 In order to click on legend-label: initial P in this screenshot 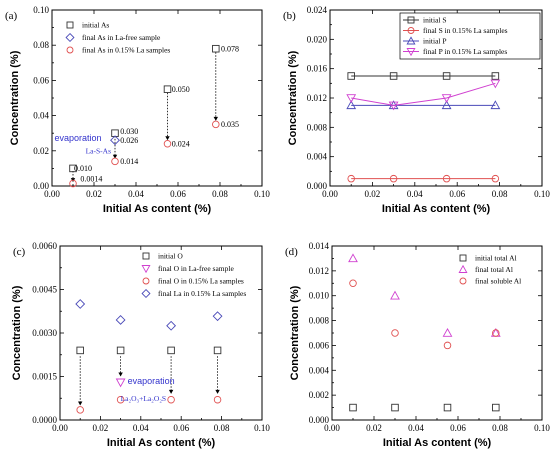, I will do `click(435, 41)`.